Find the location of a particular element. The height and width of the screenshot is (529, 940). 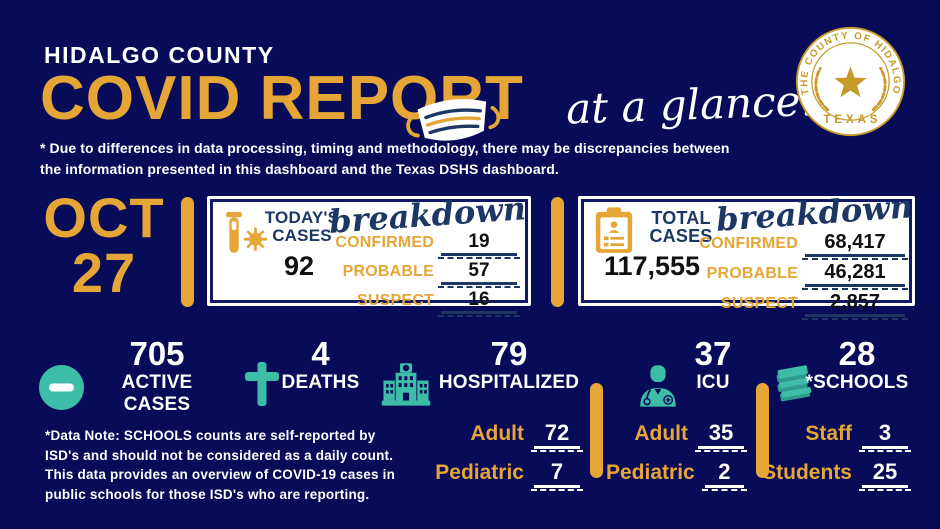

pediatric-value: 2 is located at coordinates (724, 475).